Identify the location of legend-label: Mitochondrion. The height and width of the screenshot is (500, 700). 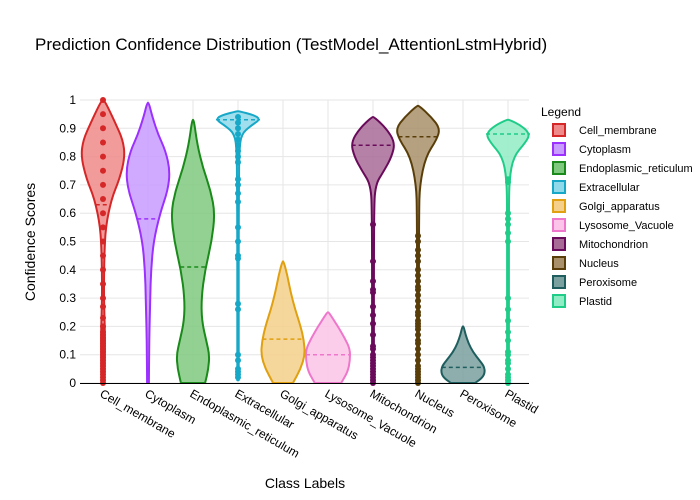
(613, 245).